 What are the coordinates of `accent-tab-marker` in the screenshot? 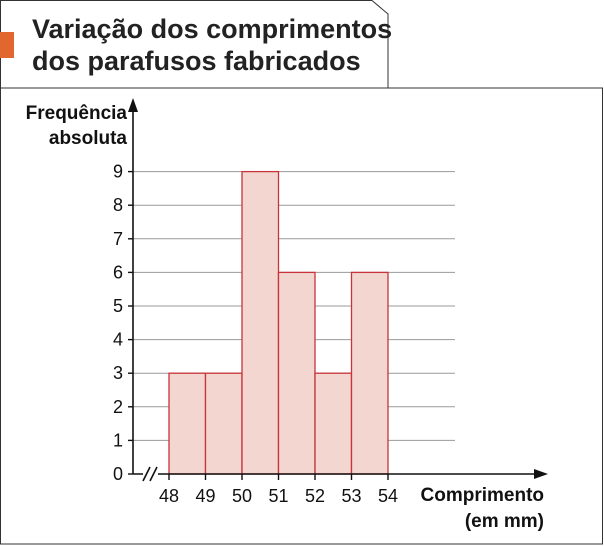 It's located at (7, 45).